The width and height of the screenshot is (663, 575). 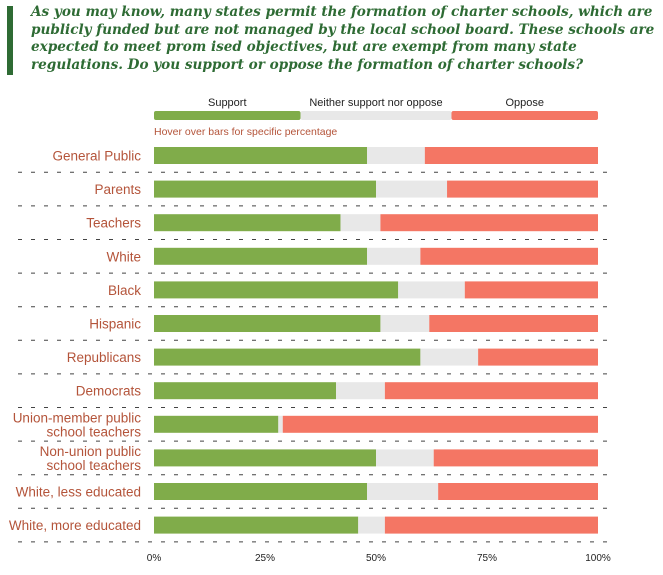 What do you see at coordinates (113, 223) in the screenshot?
I see `category-label: Teachers` at bounding box center [113, 223].